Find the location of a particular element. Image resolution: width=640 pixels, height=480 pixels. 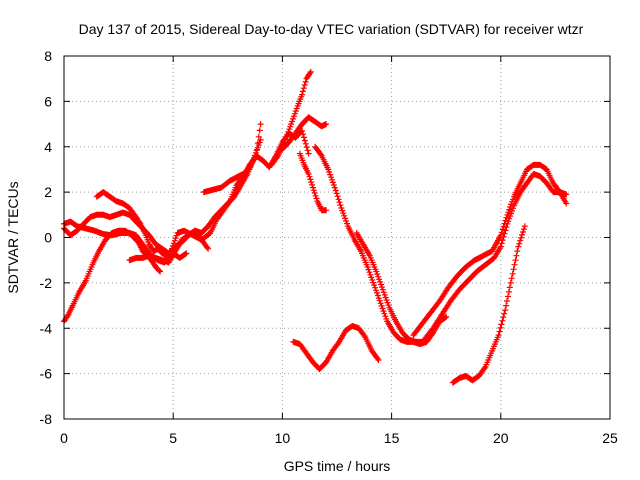

series-trace-d is located at coordinates (141, 225).